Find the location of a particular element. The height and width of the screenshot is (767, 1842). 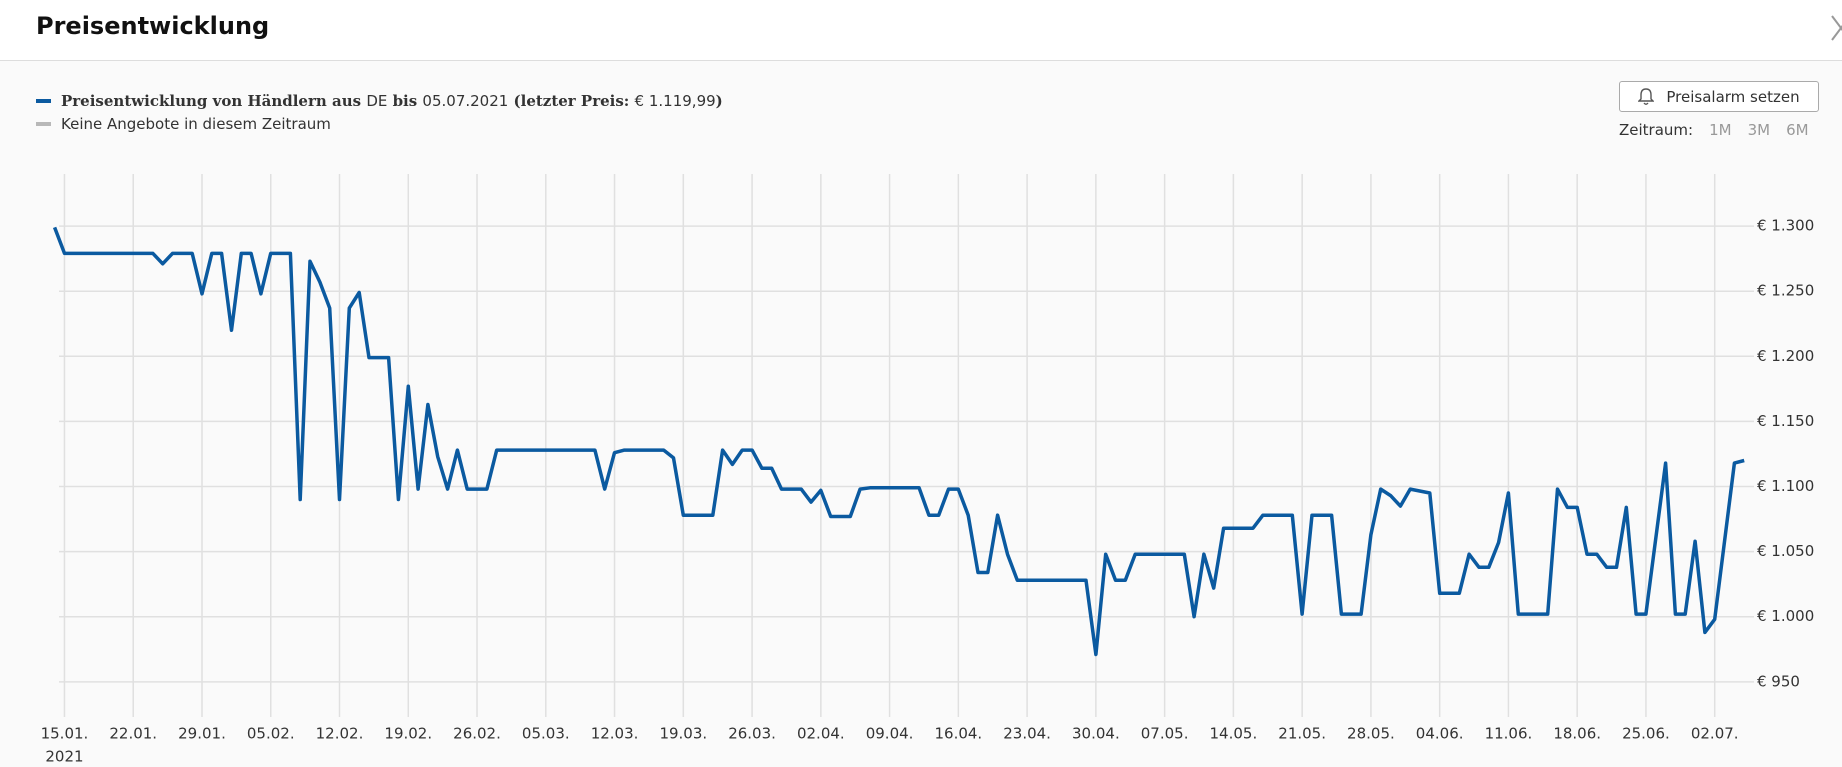

y-tick-label: € 1.150 is located at coordinates (1785, 421).